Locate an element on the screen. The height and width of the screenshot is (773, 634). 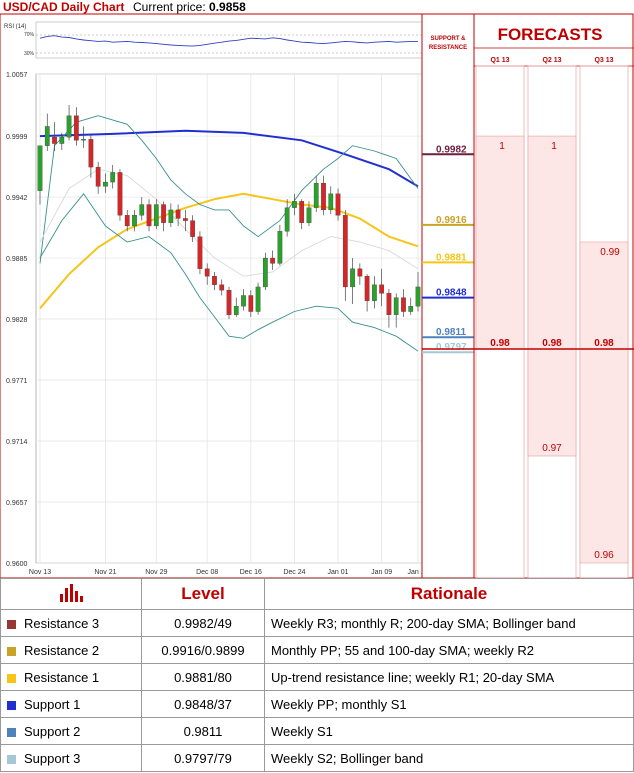
x-tick-label: Nov 13 is located at coordinates (40, 572).